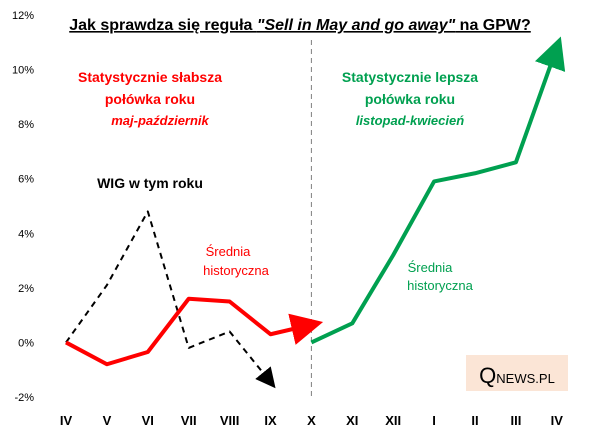  I want to click on red-avg-label-line1: Średnia, so click(229, 251).